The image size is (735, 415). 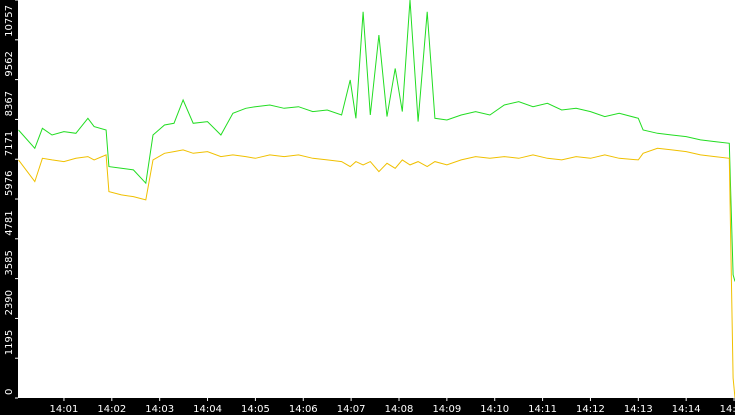 What do you see at coordinates (446, 409) in the screenshot?
I see `x-tick-label: 14:09` at bounding box center [446, 409].